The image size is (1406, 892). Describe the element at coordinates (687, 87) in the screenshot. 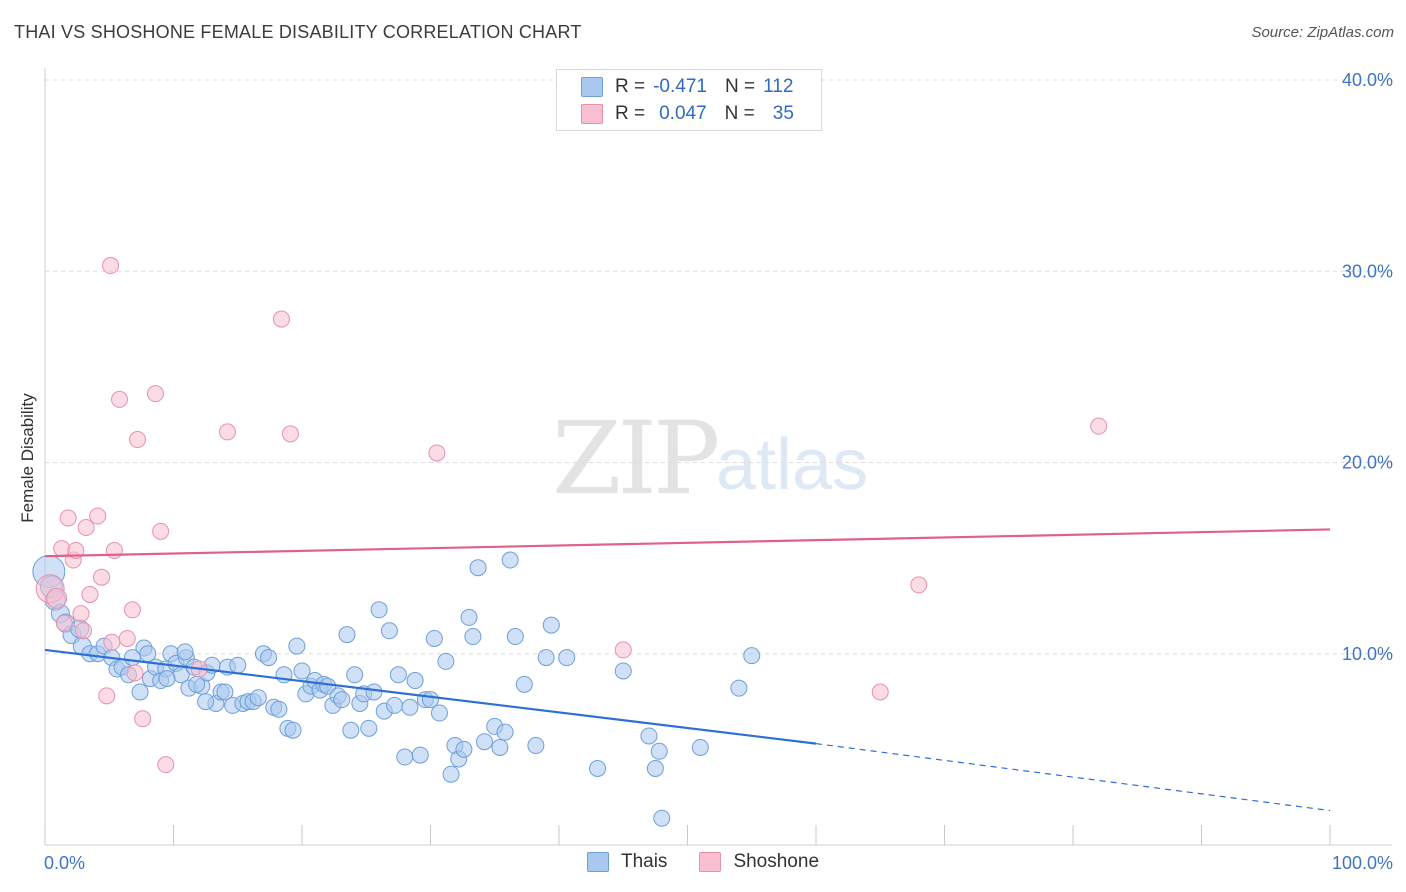

I see `legend-row-thais: R = -0.471 N = 112` at that location.